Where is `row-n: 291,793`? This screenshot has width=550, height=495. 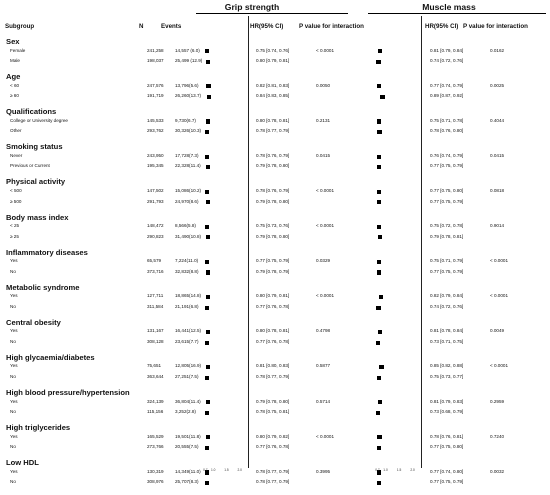
row-n: 291,793 is located at coordinates (155, 201).